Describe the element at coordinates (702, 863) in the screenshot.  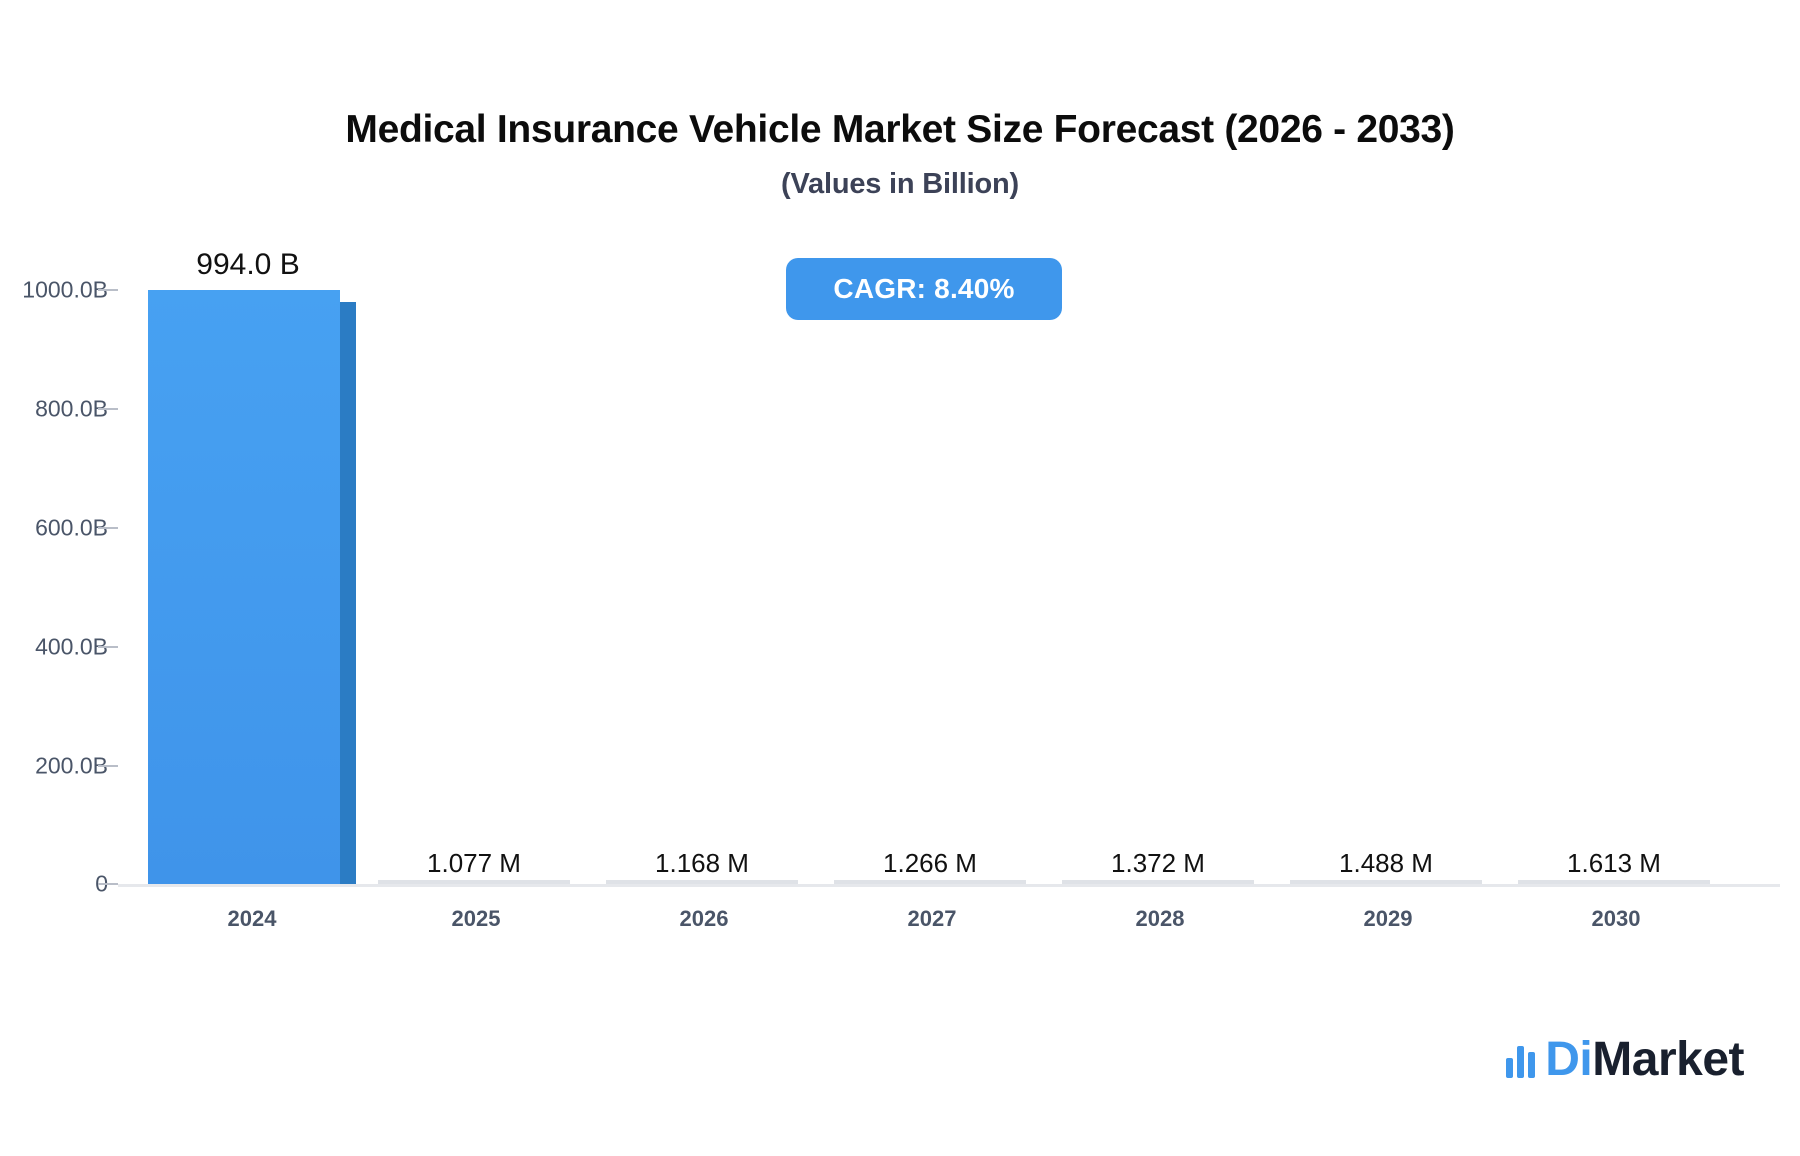
I see `bar-value-2026: 1.168 M` at that location.